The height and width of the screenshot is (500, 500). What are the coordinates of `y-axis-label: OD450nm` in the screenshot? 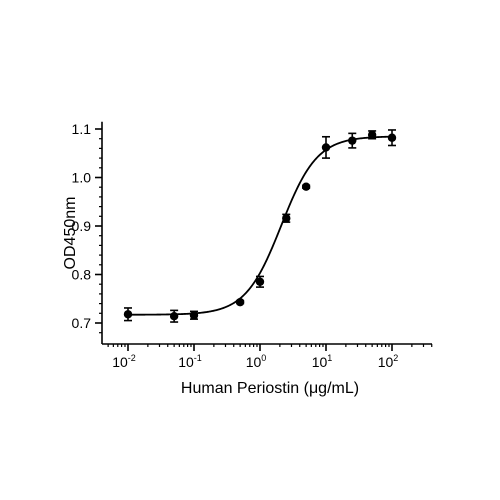 It's located at (70, 233).